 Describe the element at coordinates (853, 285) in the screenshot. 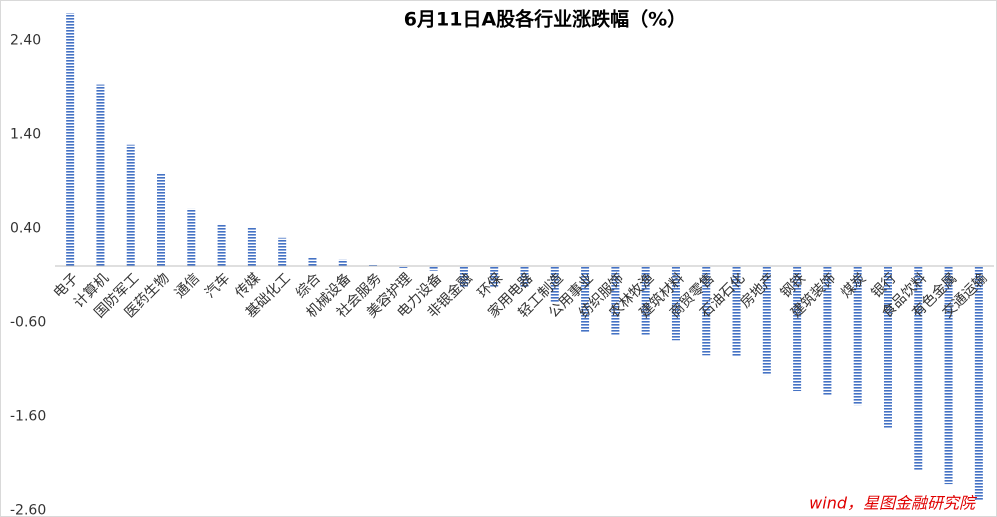

I see `x-tick-label: 煤炭` at that location.